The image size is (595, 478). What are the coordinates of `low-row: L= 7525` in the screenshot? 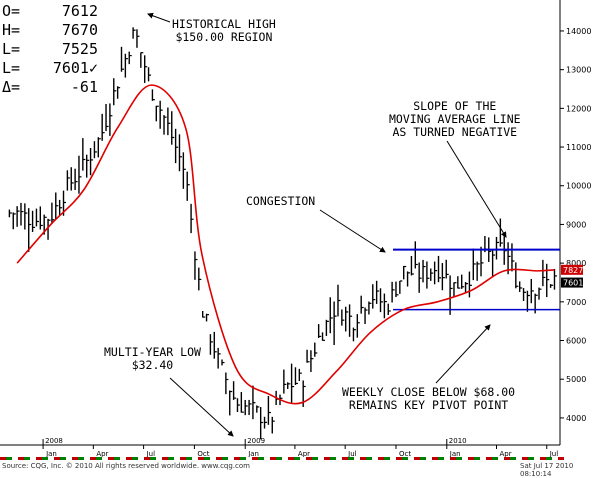 It's located at (50, 49).